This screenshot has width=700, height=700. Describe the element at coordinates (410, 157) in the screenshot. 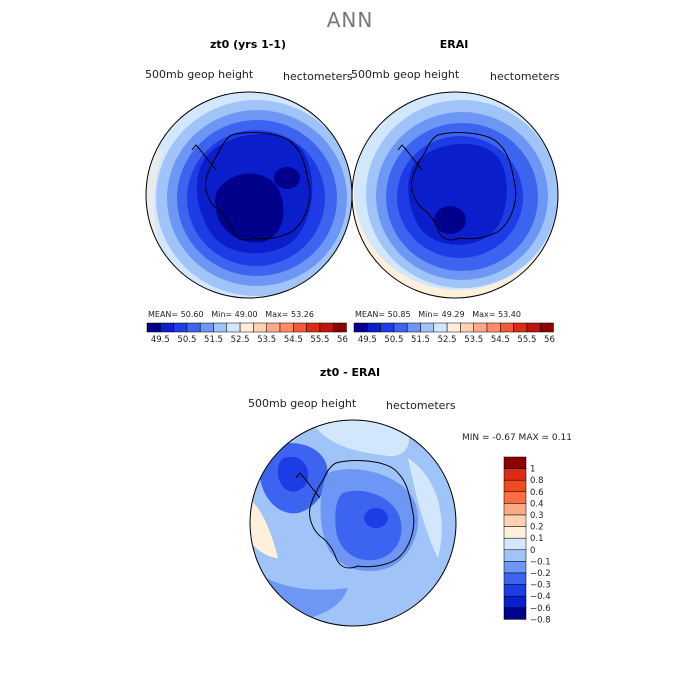

I see `obs-peninsula-coastline` at that location.